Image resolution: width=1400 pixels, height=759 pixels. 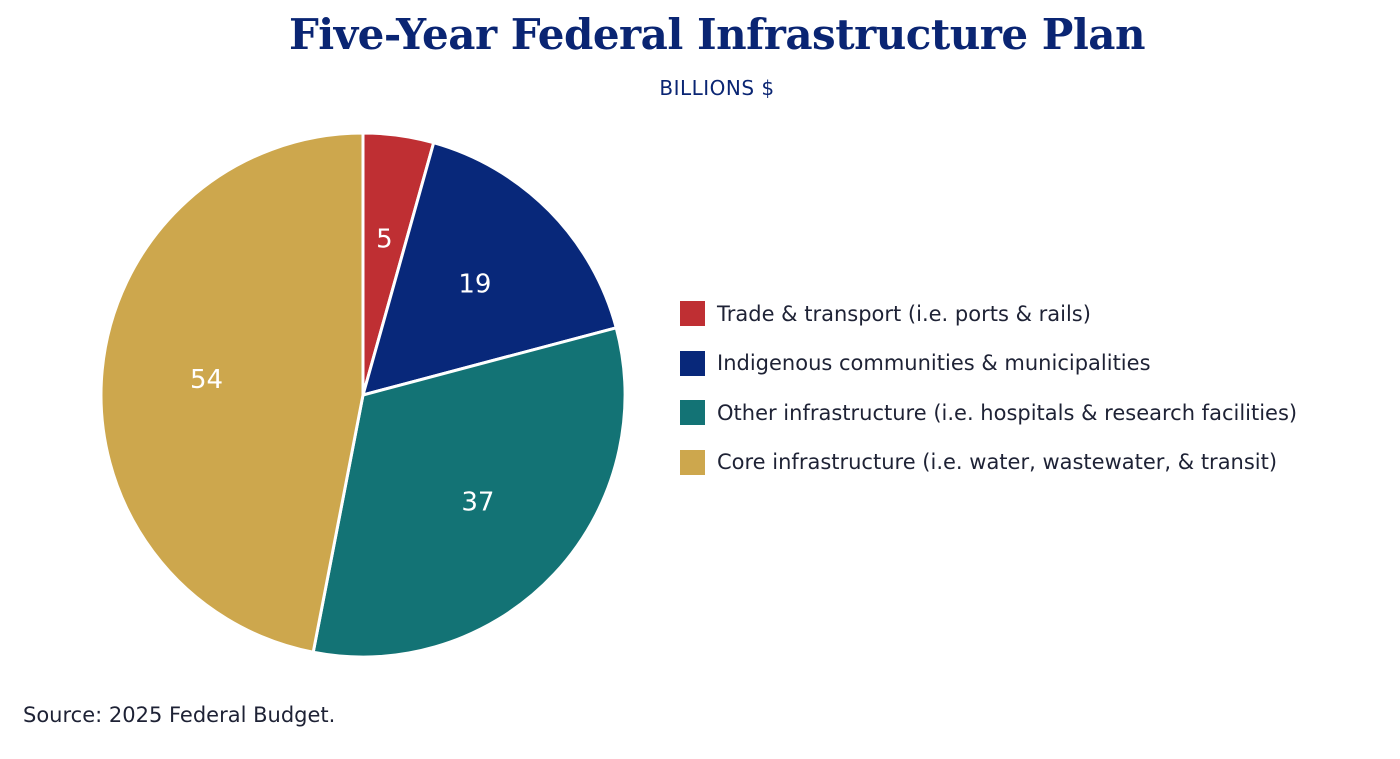 What do you see at coordinates (384, 239) in the screenshot?
I see `slice-value-label-trade-transport: 5` at bounding box center [384, 239].